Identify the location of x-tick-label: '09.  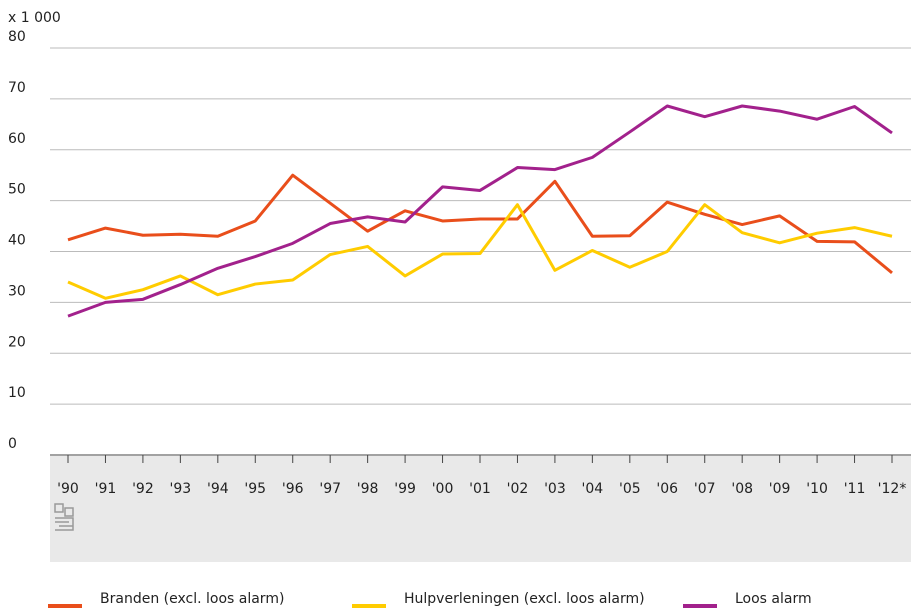
(780, 489).